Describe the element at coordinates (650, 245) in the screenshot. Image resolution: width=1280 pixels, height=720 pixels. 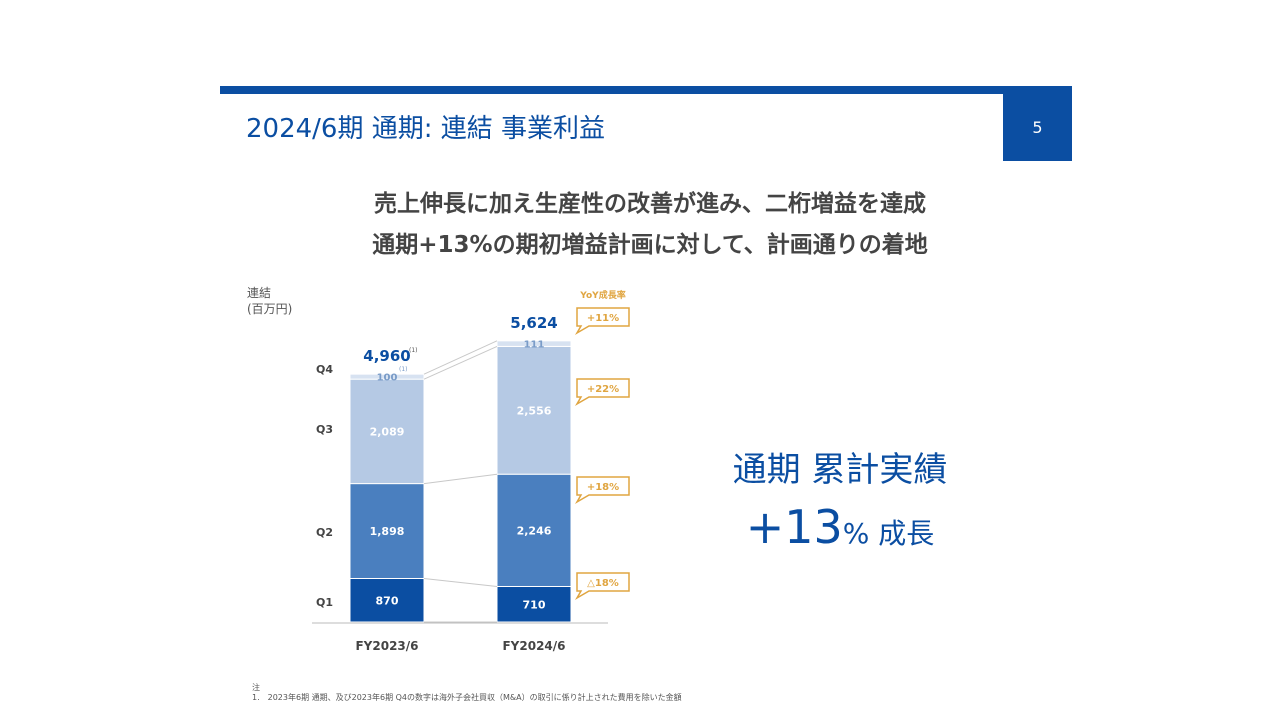
I see `headline-line-2: 通期+13%の期初増益計画に対して、計画通りの着地` at that location.